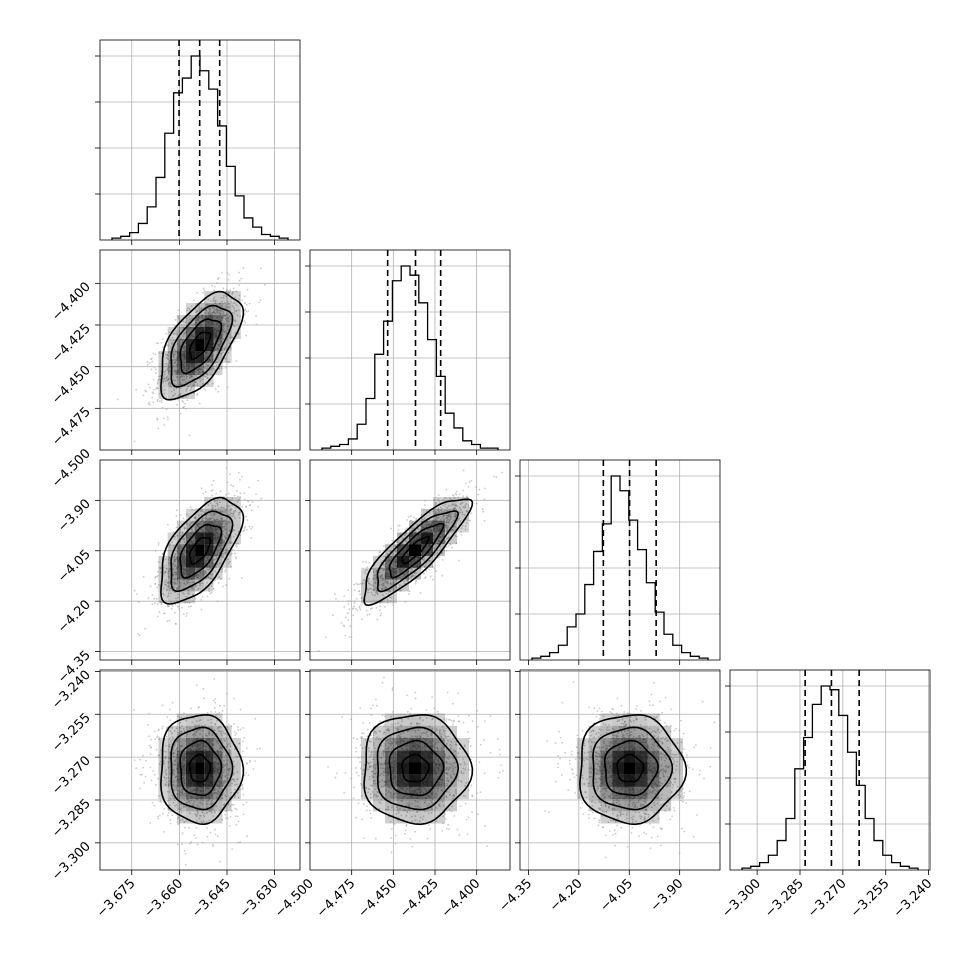  Describe the element at coordinates (410, 350) in the screenshot. I see `histogram-area` at that location.